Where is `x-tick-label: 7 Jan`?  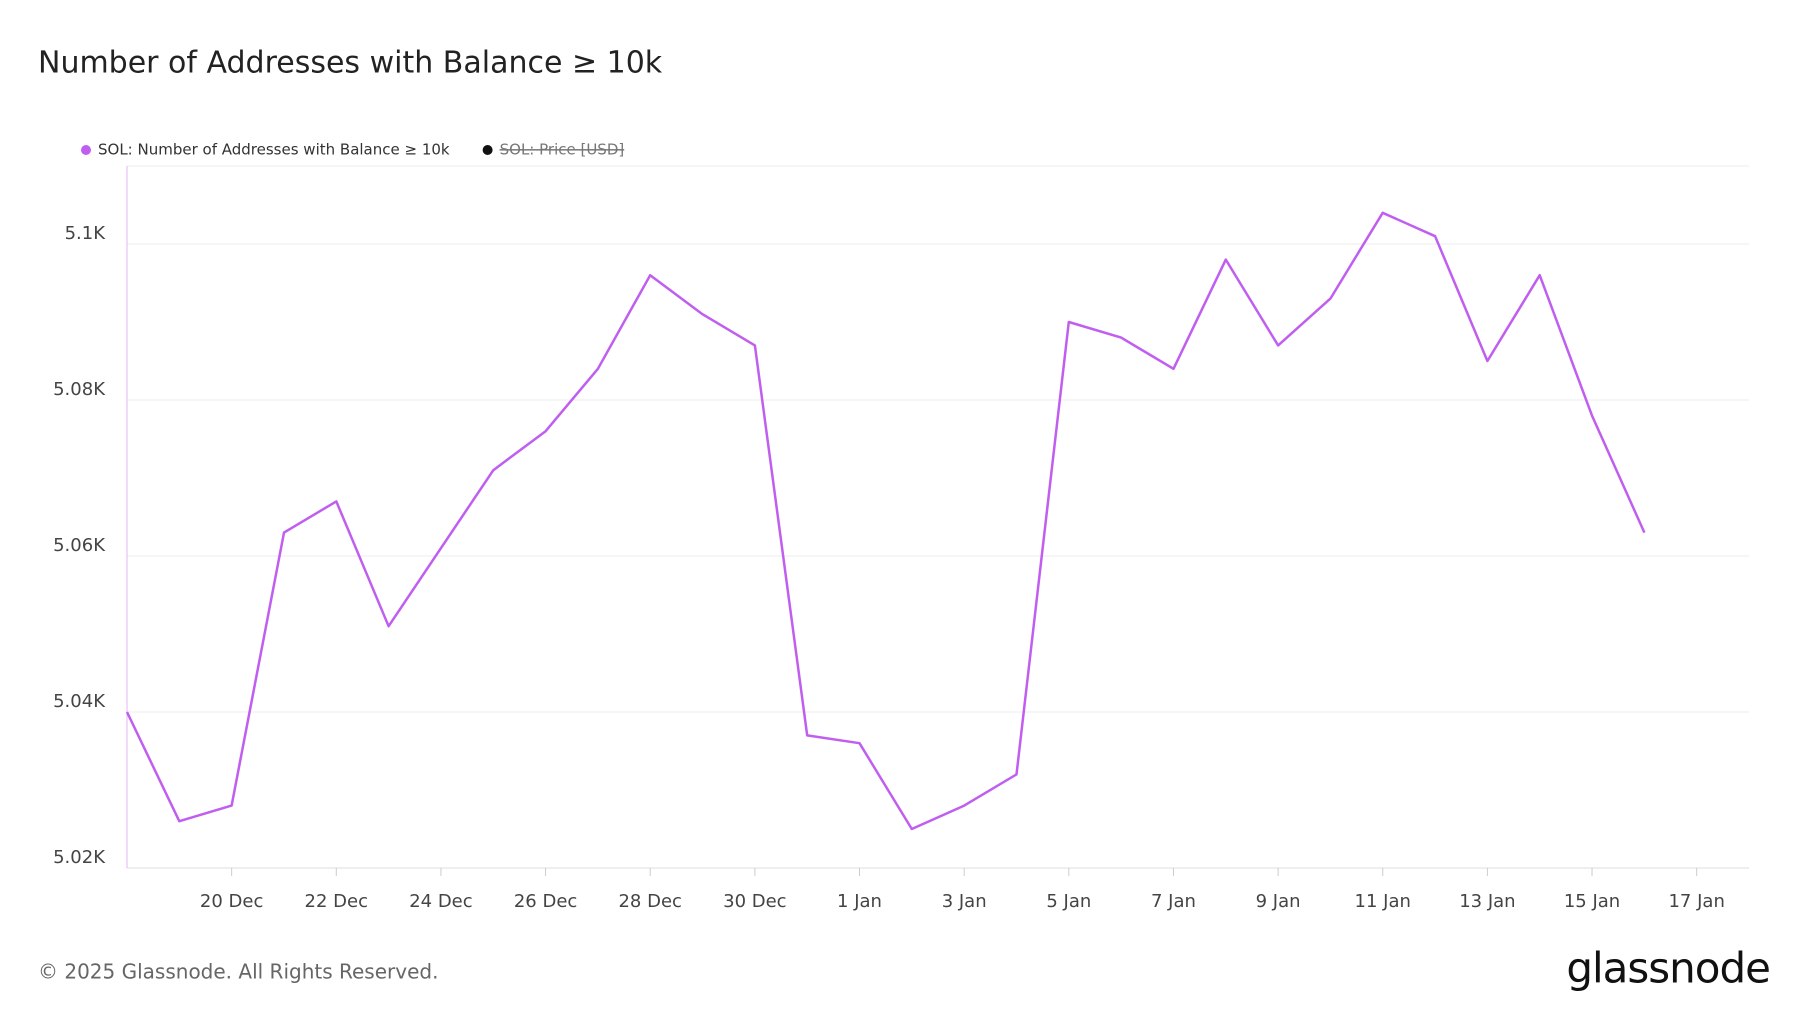 x-tick-label: 7 Jan is located at coordinates (1173, 901).